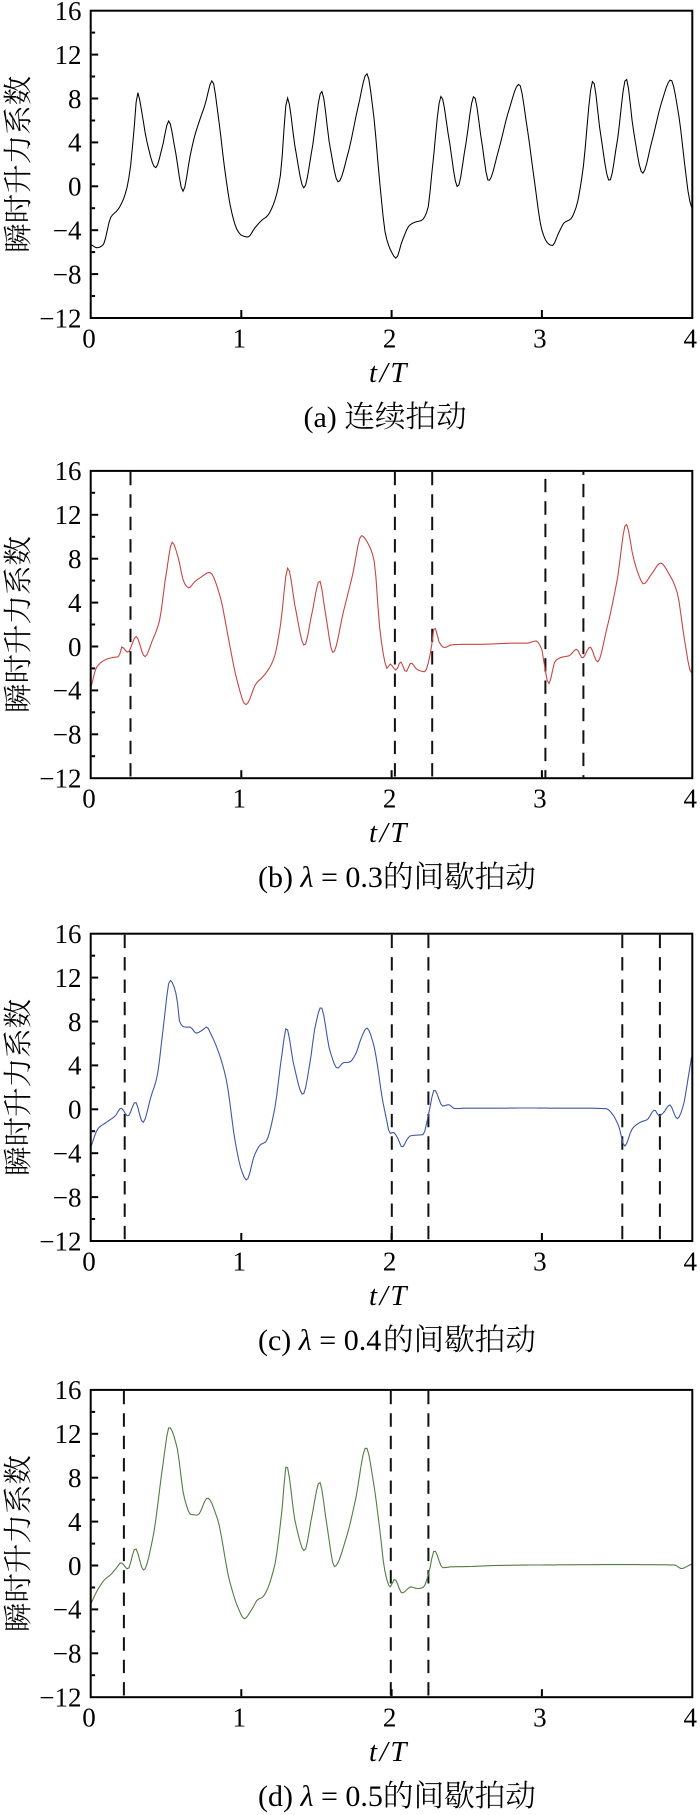 Image resolution: width=700 pixels, height=1815 pixels. Describe the element at coordinates (320, 1796) in the screenshot. I see `svg-text: (d) λ = 0.5` at that location.